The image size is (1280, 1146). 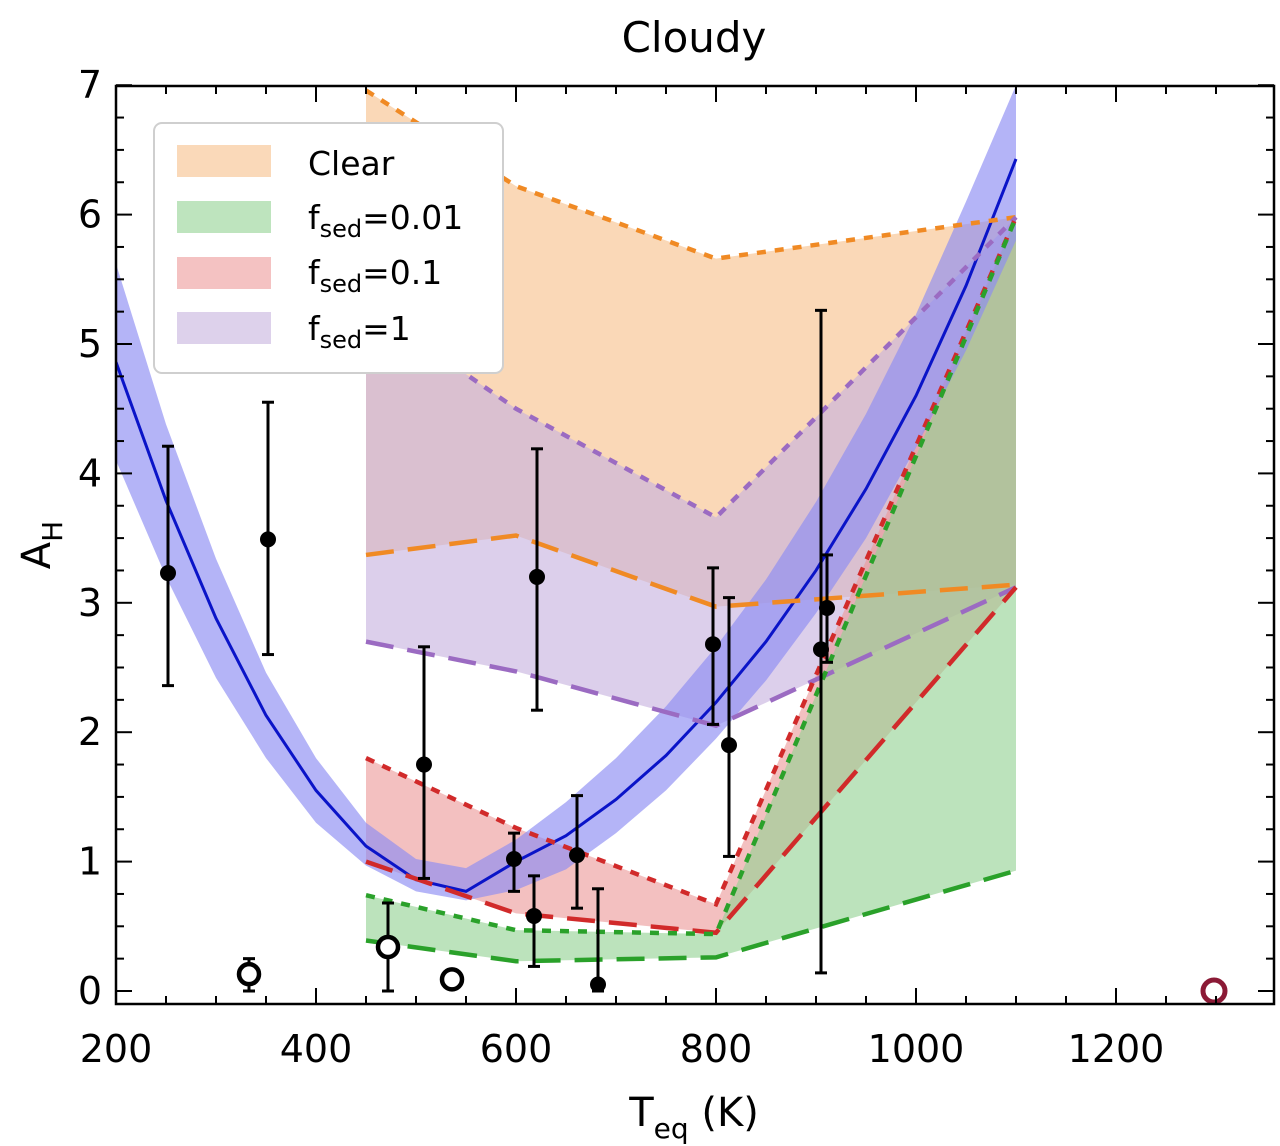 I want to click on y-tick-label: 4, so click(x=90, y=473).